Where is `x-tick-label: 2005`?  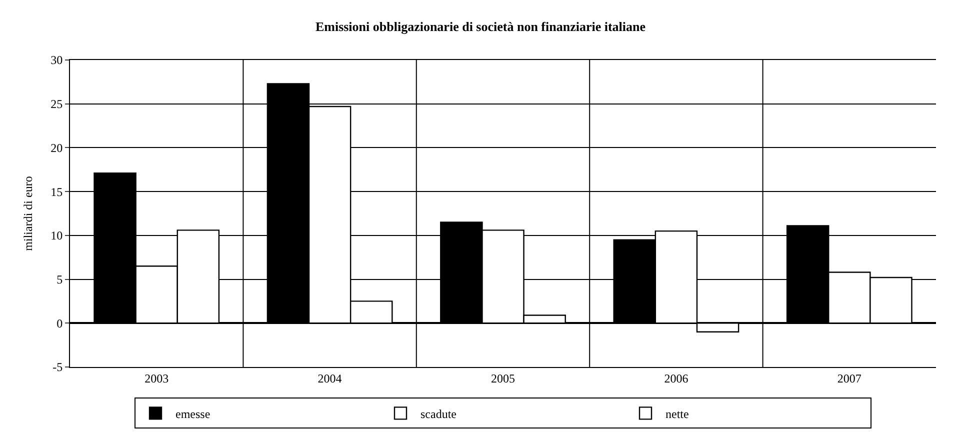 x-tick-label: 2005 is located at coordinates (503, 378).